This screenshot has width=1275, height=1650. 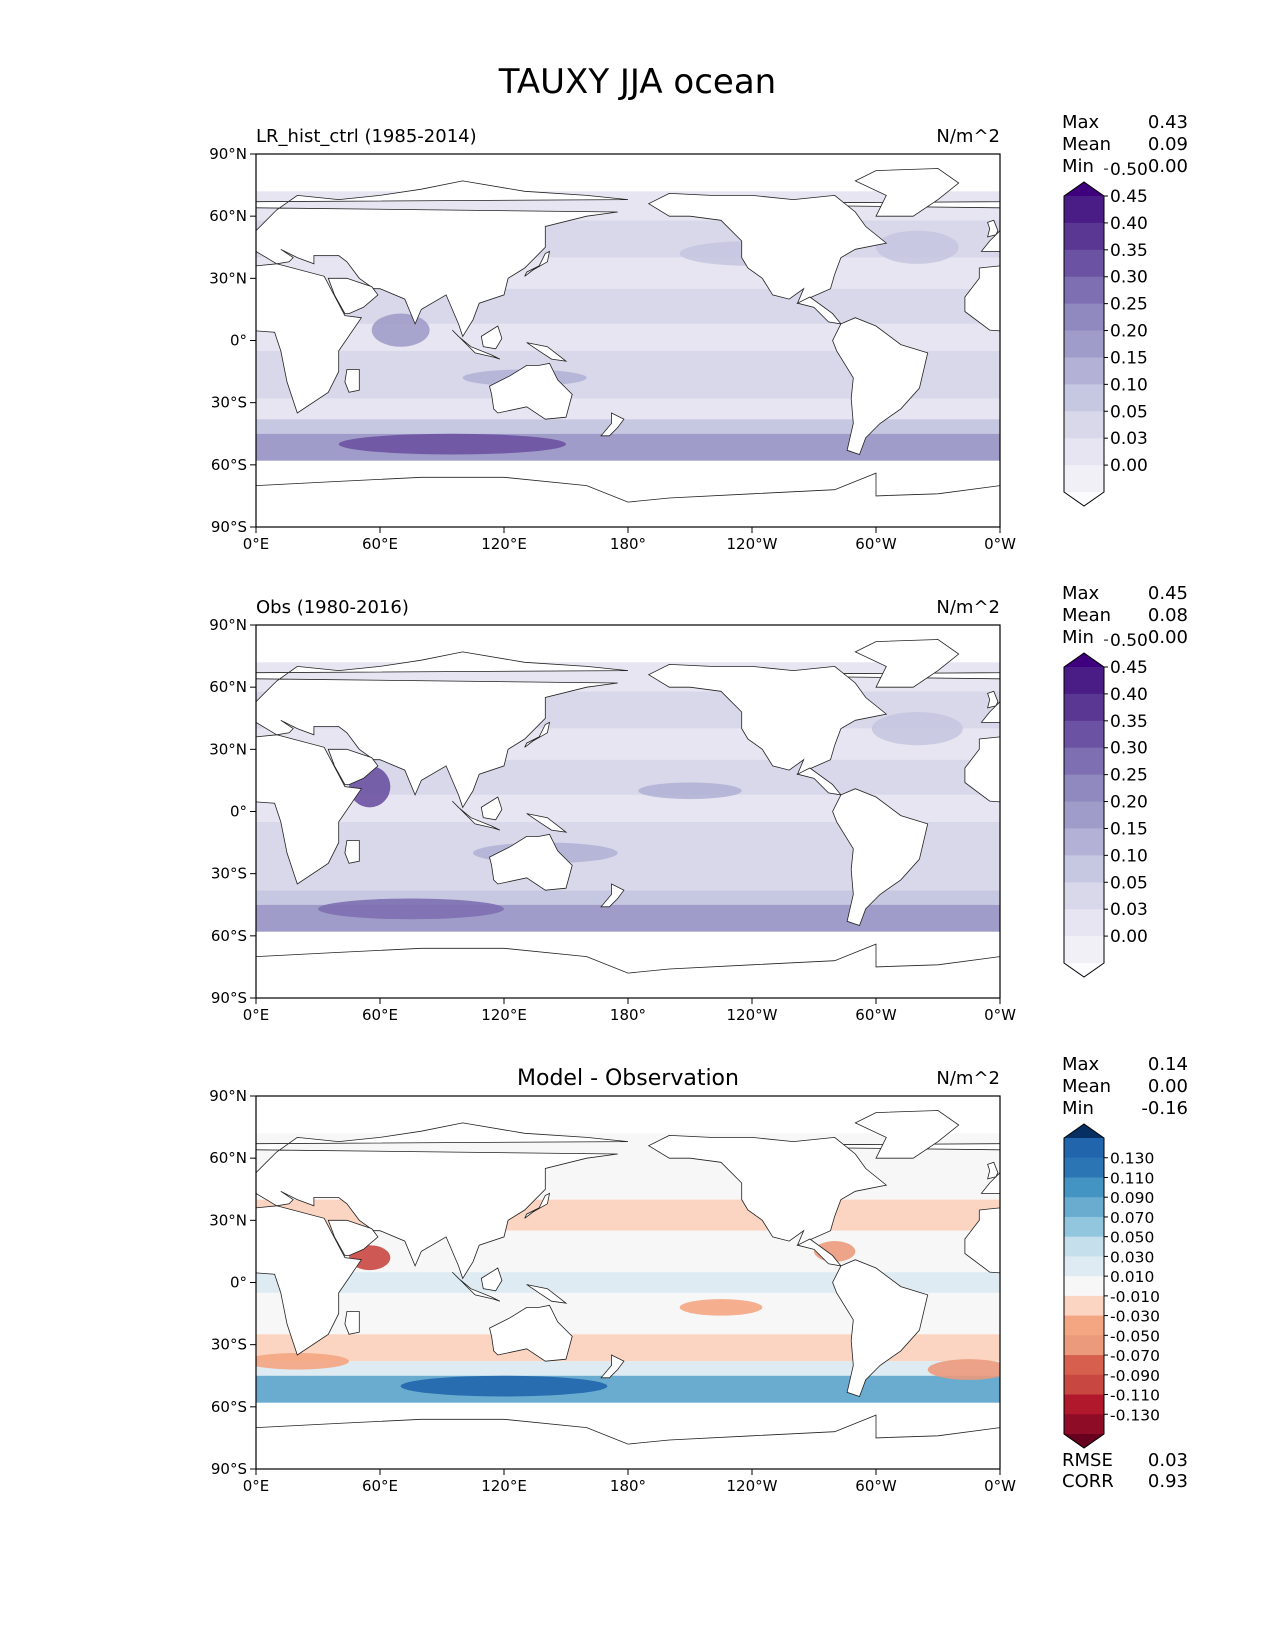 What do you see at coordinates (1135, 1336) in the screenshot?
I see `colorbar-label: -0.050` at bounding box center [1135, 1336].